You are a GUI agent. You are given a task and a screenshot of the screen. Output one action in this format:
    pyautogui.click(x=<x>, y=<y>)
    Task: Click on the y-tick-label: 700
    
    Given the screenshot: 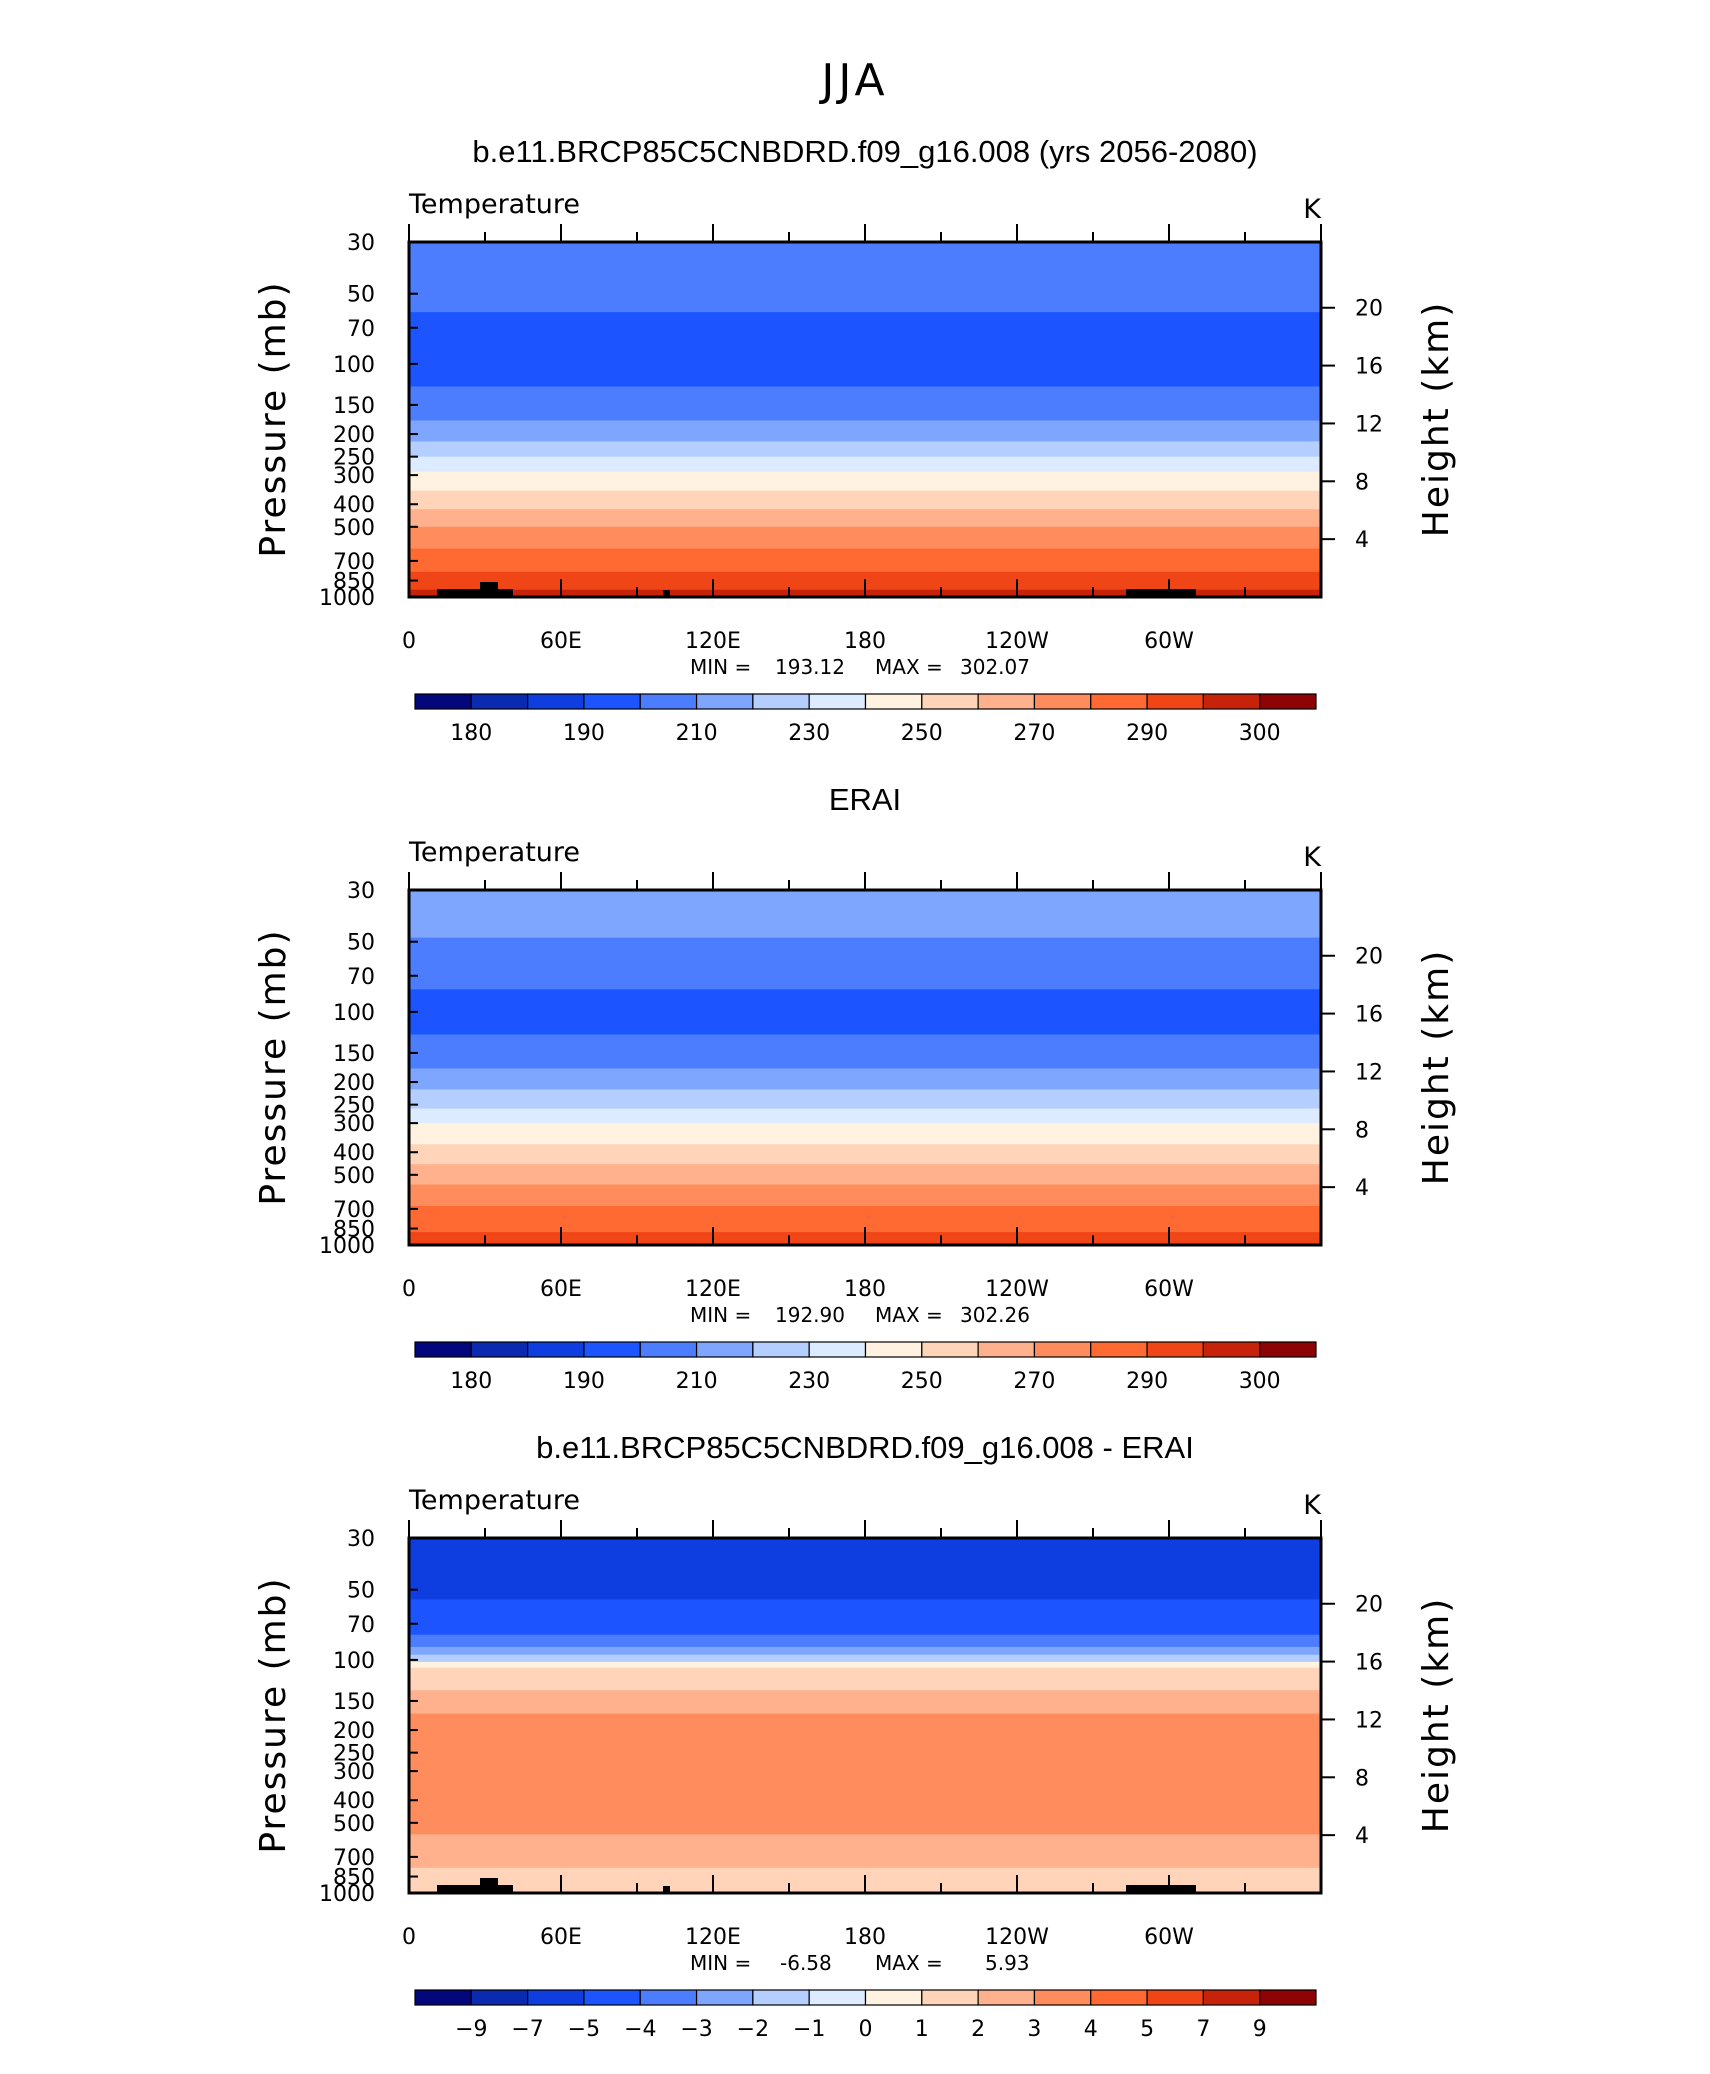 What is the action you would take?
    pyautogui.click(x=354, y=1858)
    